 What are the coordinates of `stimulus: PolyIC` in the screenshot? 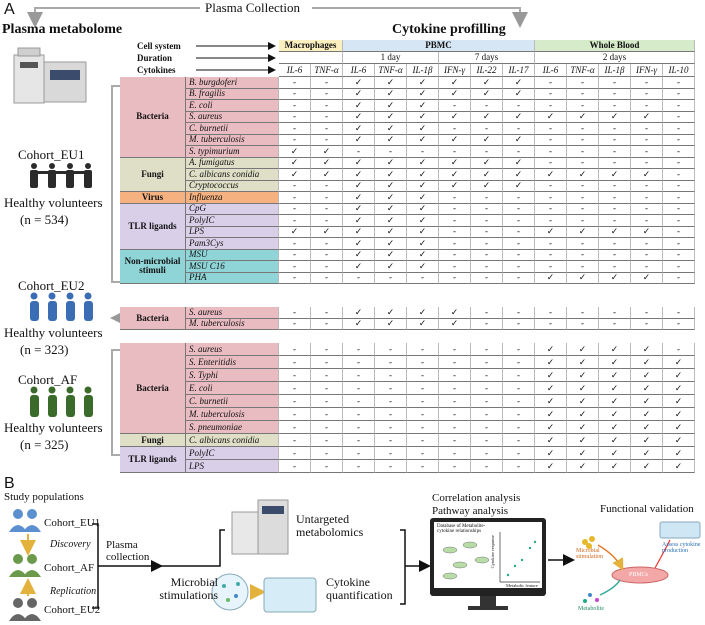 It's located at (232, 221).